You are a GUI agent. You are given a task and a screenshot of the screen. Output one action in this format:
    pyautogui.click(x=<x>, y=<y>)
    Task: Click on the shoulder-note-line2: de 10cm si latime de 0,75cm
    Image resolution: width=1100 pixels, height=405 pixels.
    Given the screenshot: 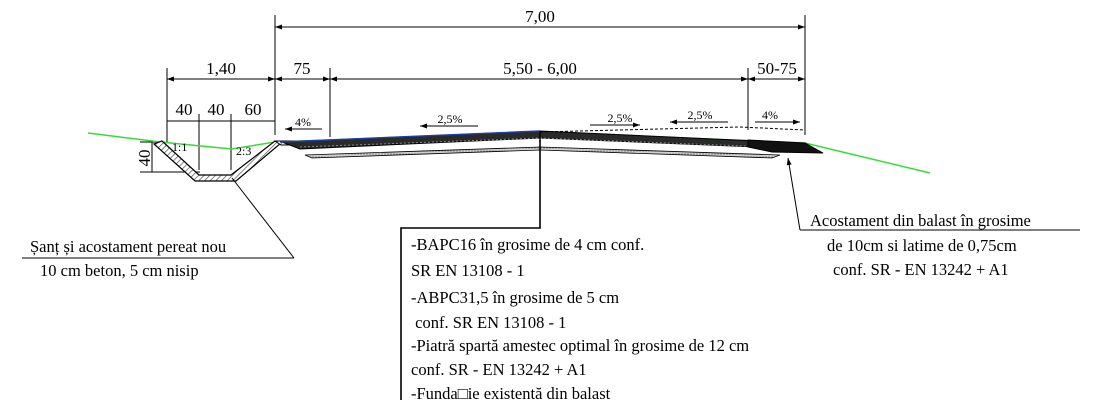 What is the action you would take?
    pyautogui.click(x=922, y=245)
    